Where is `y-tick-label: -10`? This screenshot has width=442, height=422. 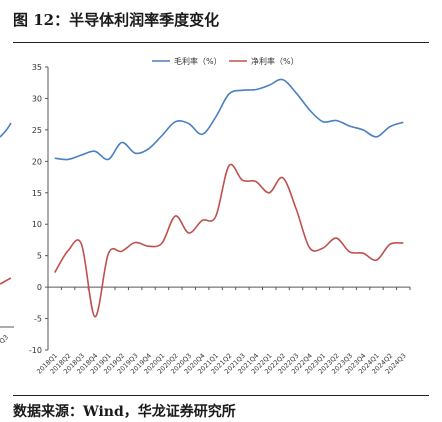 y-tick-label: -10 is located at coordinates (35, 350).